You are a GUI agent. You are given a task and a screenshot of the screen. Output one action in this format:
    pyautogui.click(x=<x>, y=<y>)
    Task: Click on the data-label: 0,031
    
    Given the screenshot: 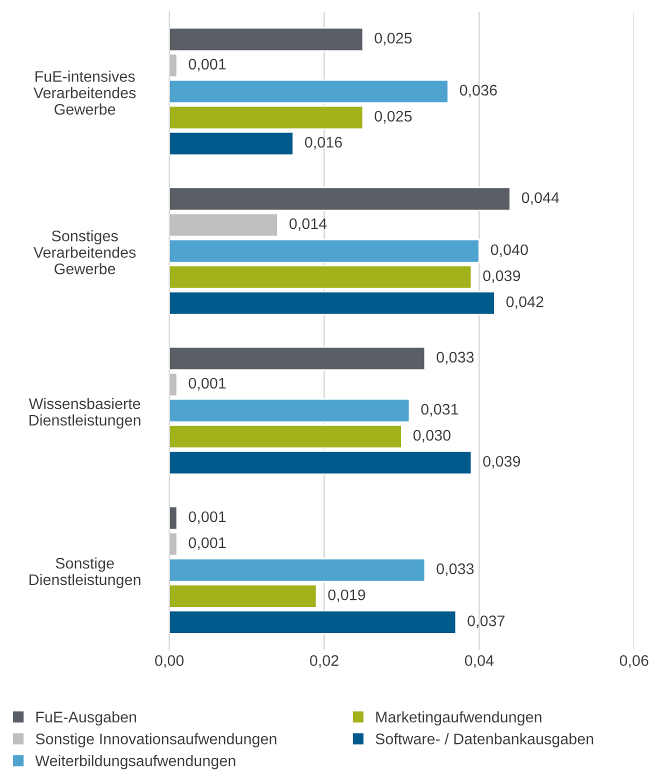 What is the action you would take?
    pyautogui.click(x=439, y=410)
    